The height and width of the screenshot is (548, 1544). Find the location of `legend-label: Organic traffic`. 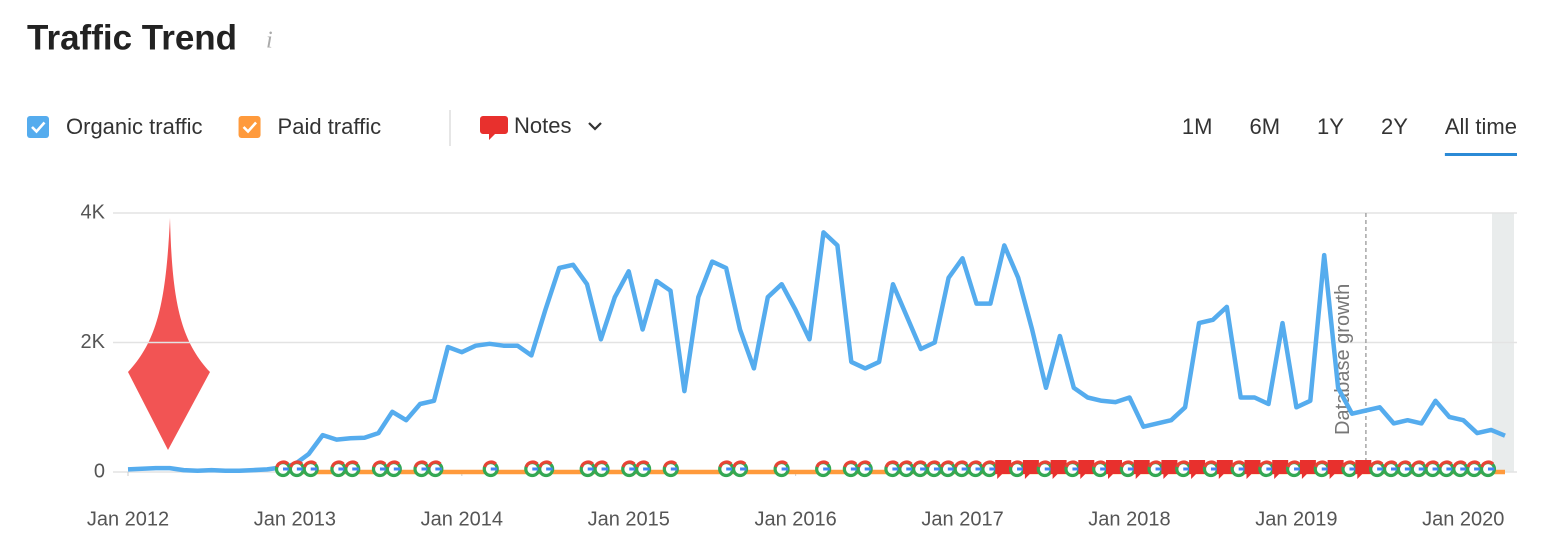

legend-label: Organic traffic is located at coordinates (134, 126).